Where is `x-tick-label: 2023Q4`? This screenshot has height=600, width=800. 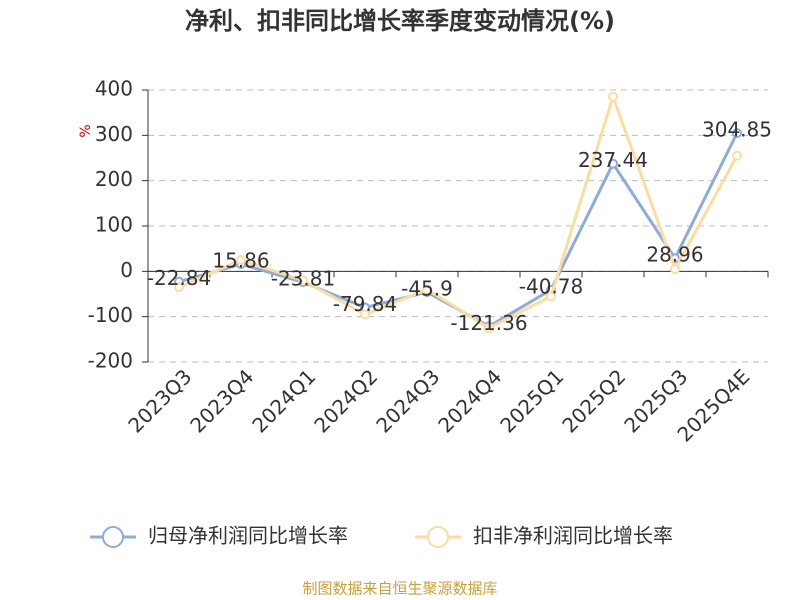 x-tick-label: 2023Q4 is located at coordinates (221, 400).